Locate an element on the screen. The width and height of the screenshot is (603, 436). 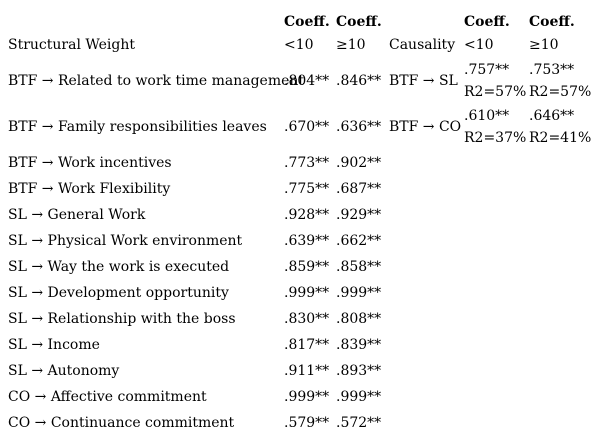
row-label: SL → Development opportunity is located at coordinates (118, 293).